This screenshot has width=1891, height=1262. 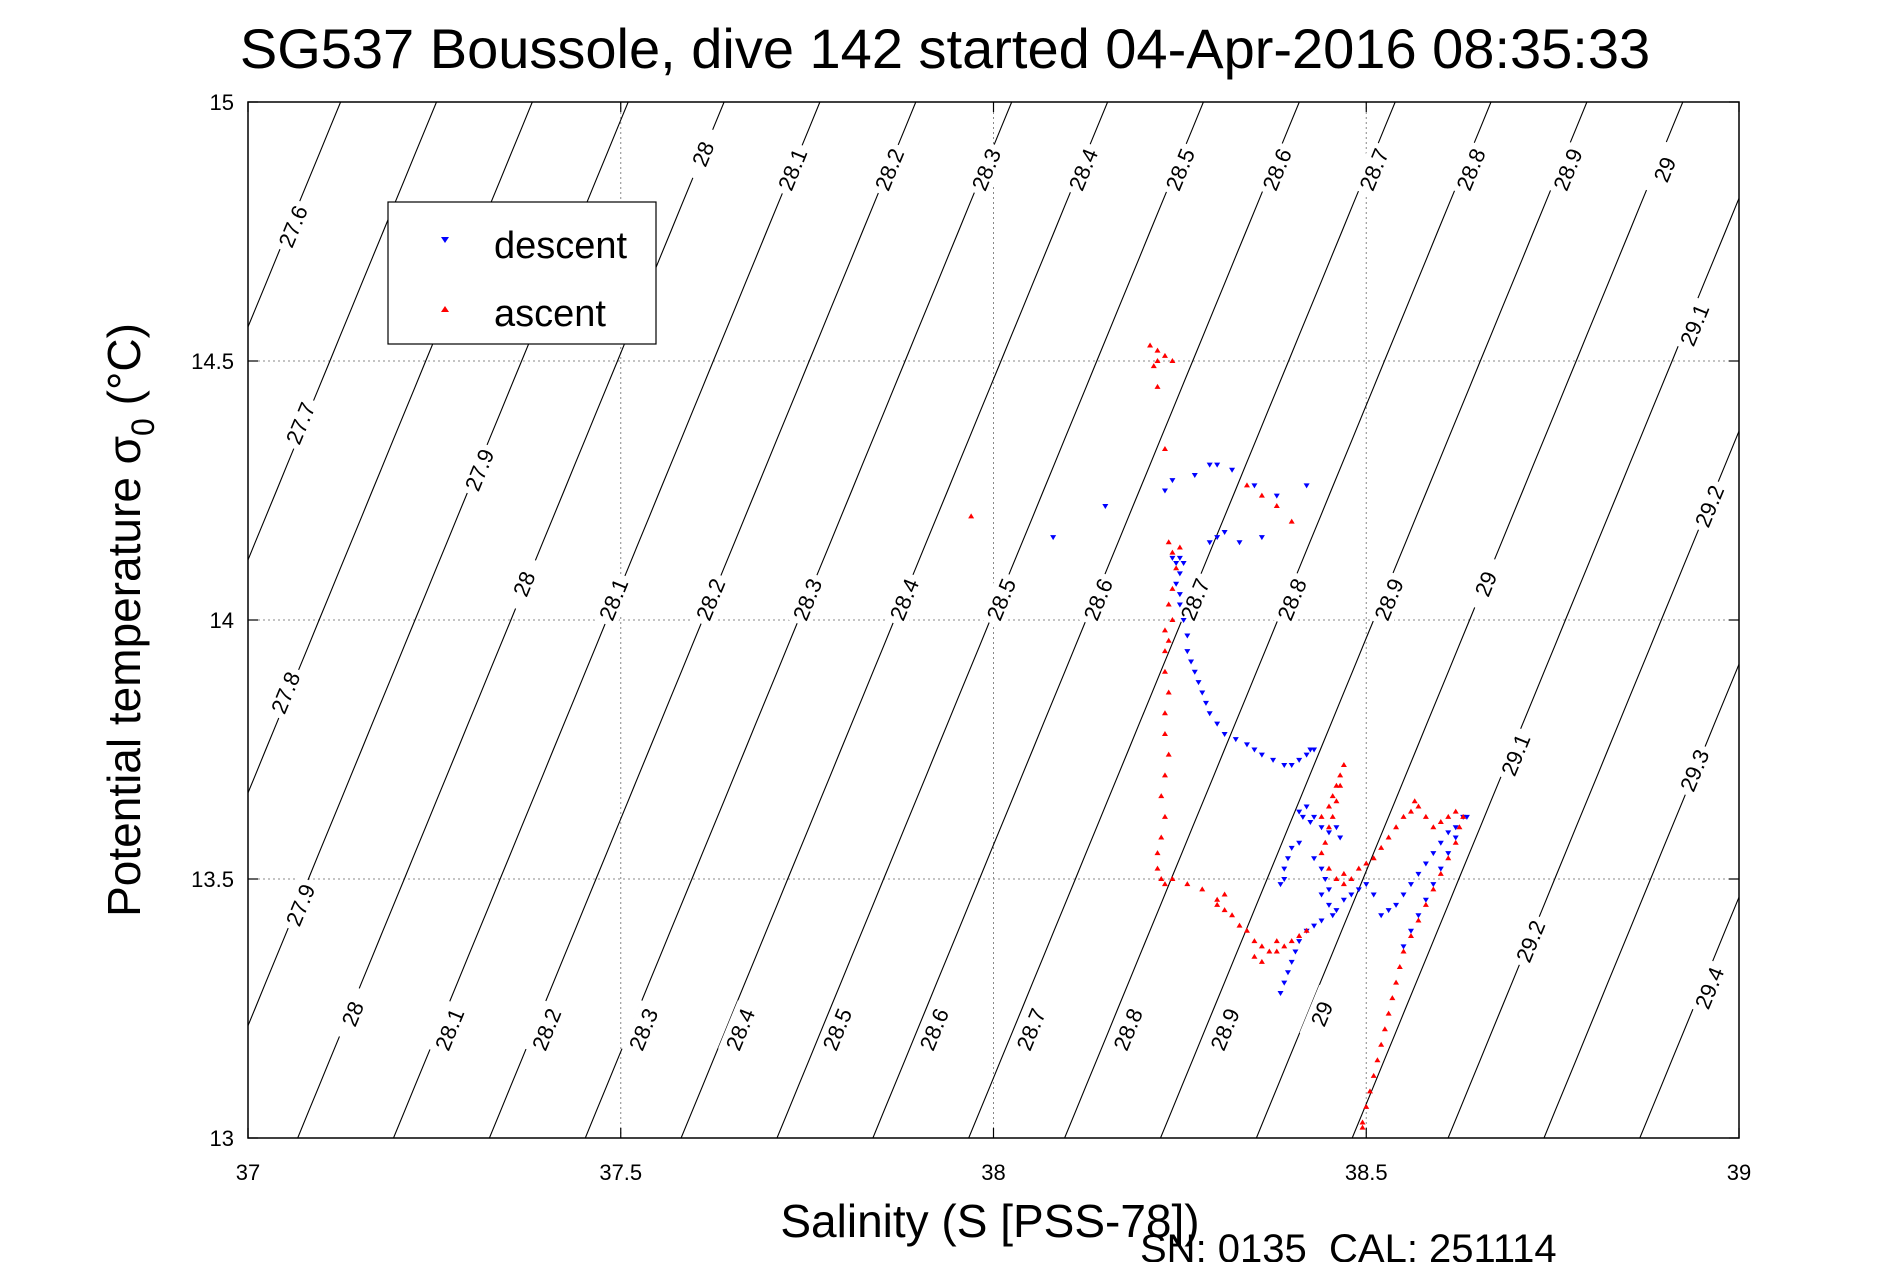 I want to click on legend-descent-marker, so click(x=445, y=240).